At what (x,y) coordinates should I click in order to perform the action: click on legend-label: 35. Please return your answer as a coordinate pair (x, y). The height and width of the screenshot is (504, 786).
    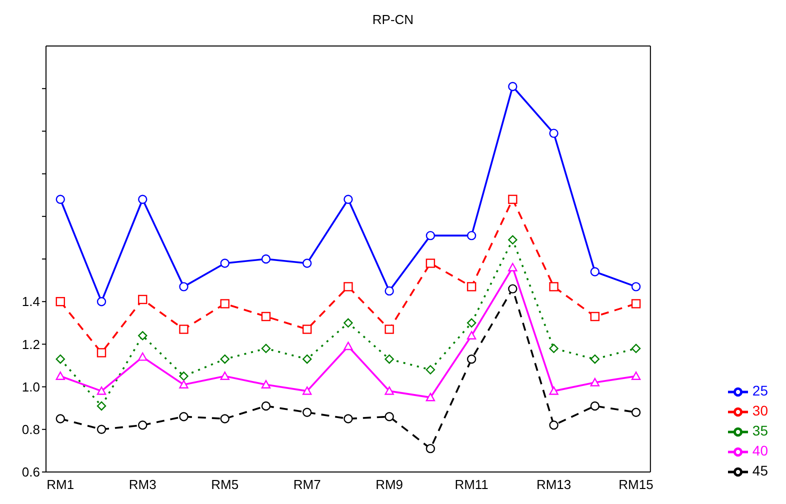
    Looking at the image, I should click on (760, 430).